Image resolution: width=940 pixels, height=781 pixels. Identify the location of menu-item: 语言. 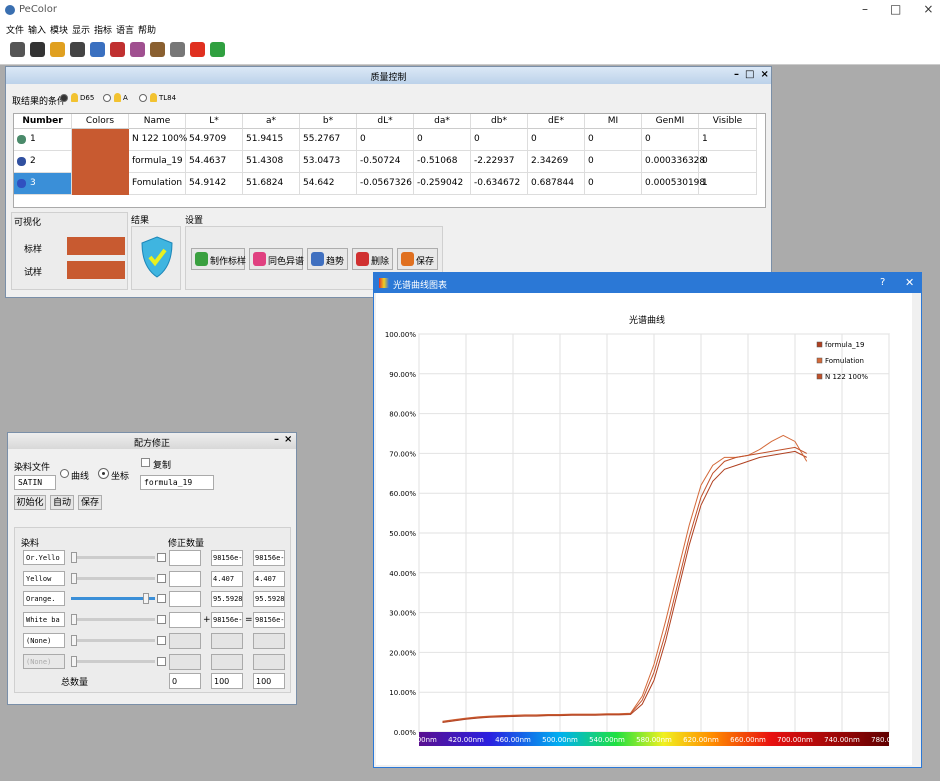
(125, 31).